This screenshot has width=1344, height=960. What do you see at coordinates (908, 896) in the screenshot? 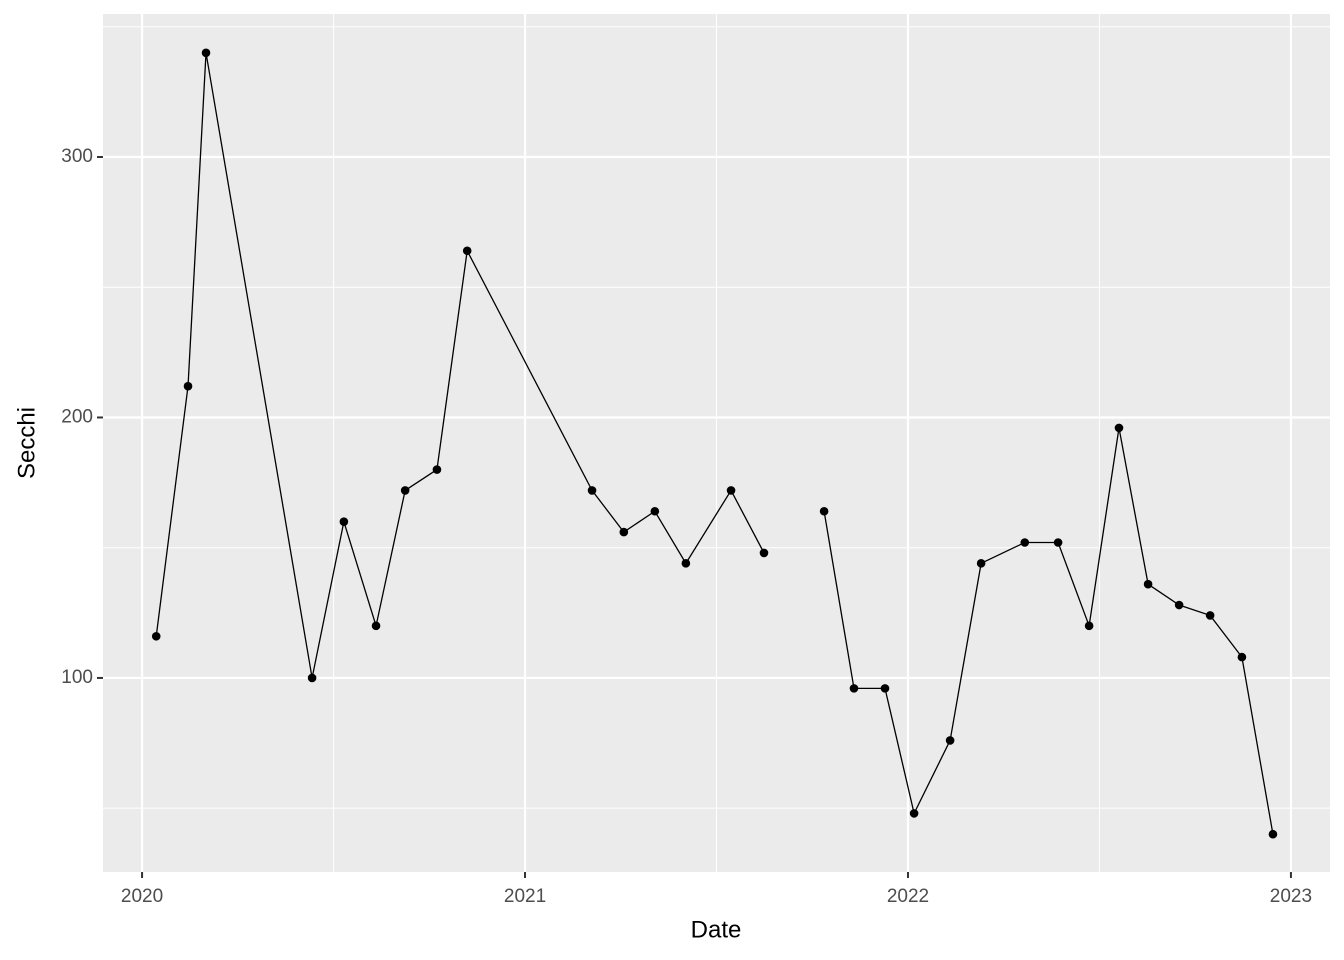
I see `x-tick-label: 2022` at bounding box center [908, 896].